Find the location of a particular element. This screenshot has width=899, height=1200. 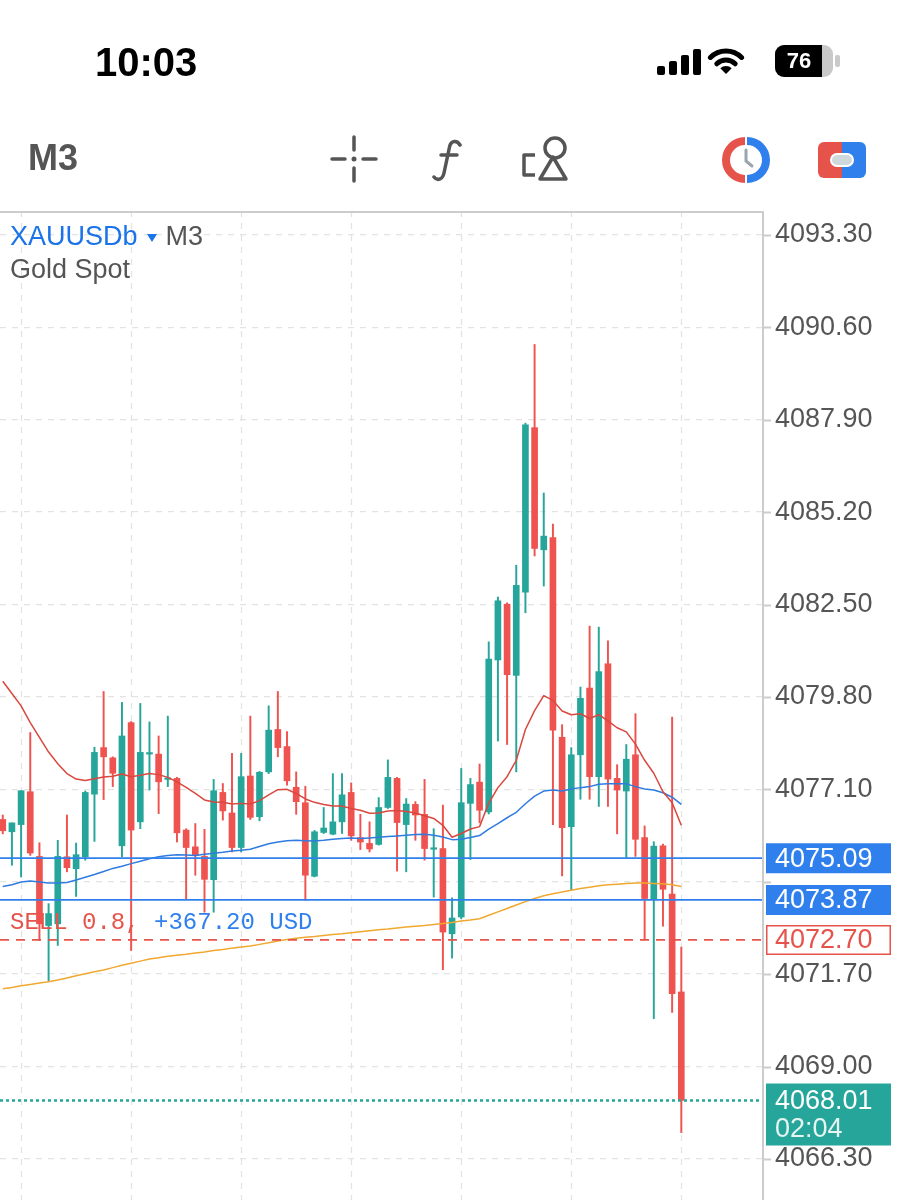

text: 02:04 is located at coordinates (809, 1127).